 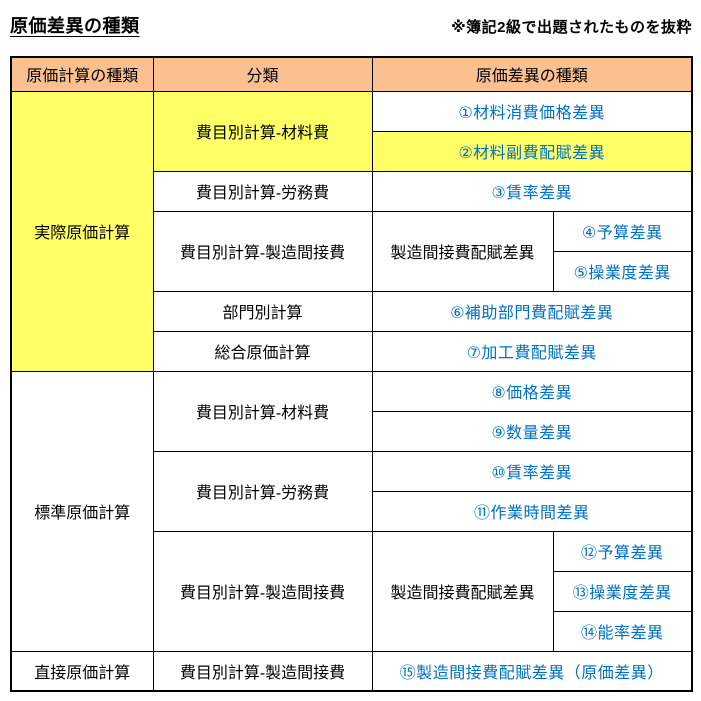 I want to click on table-row: 部門別計算 ⑥補助部門費配賦差異, so click(x=352, y=311).